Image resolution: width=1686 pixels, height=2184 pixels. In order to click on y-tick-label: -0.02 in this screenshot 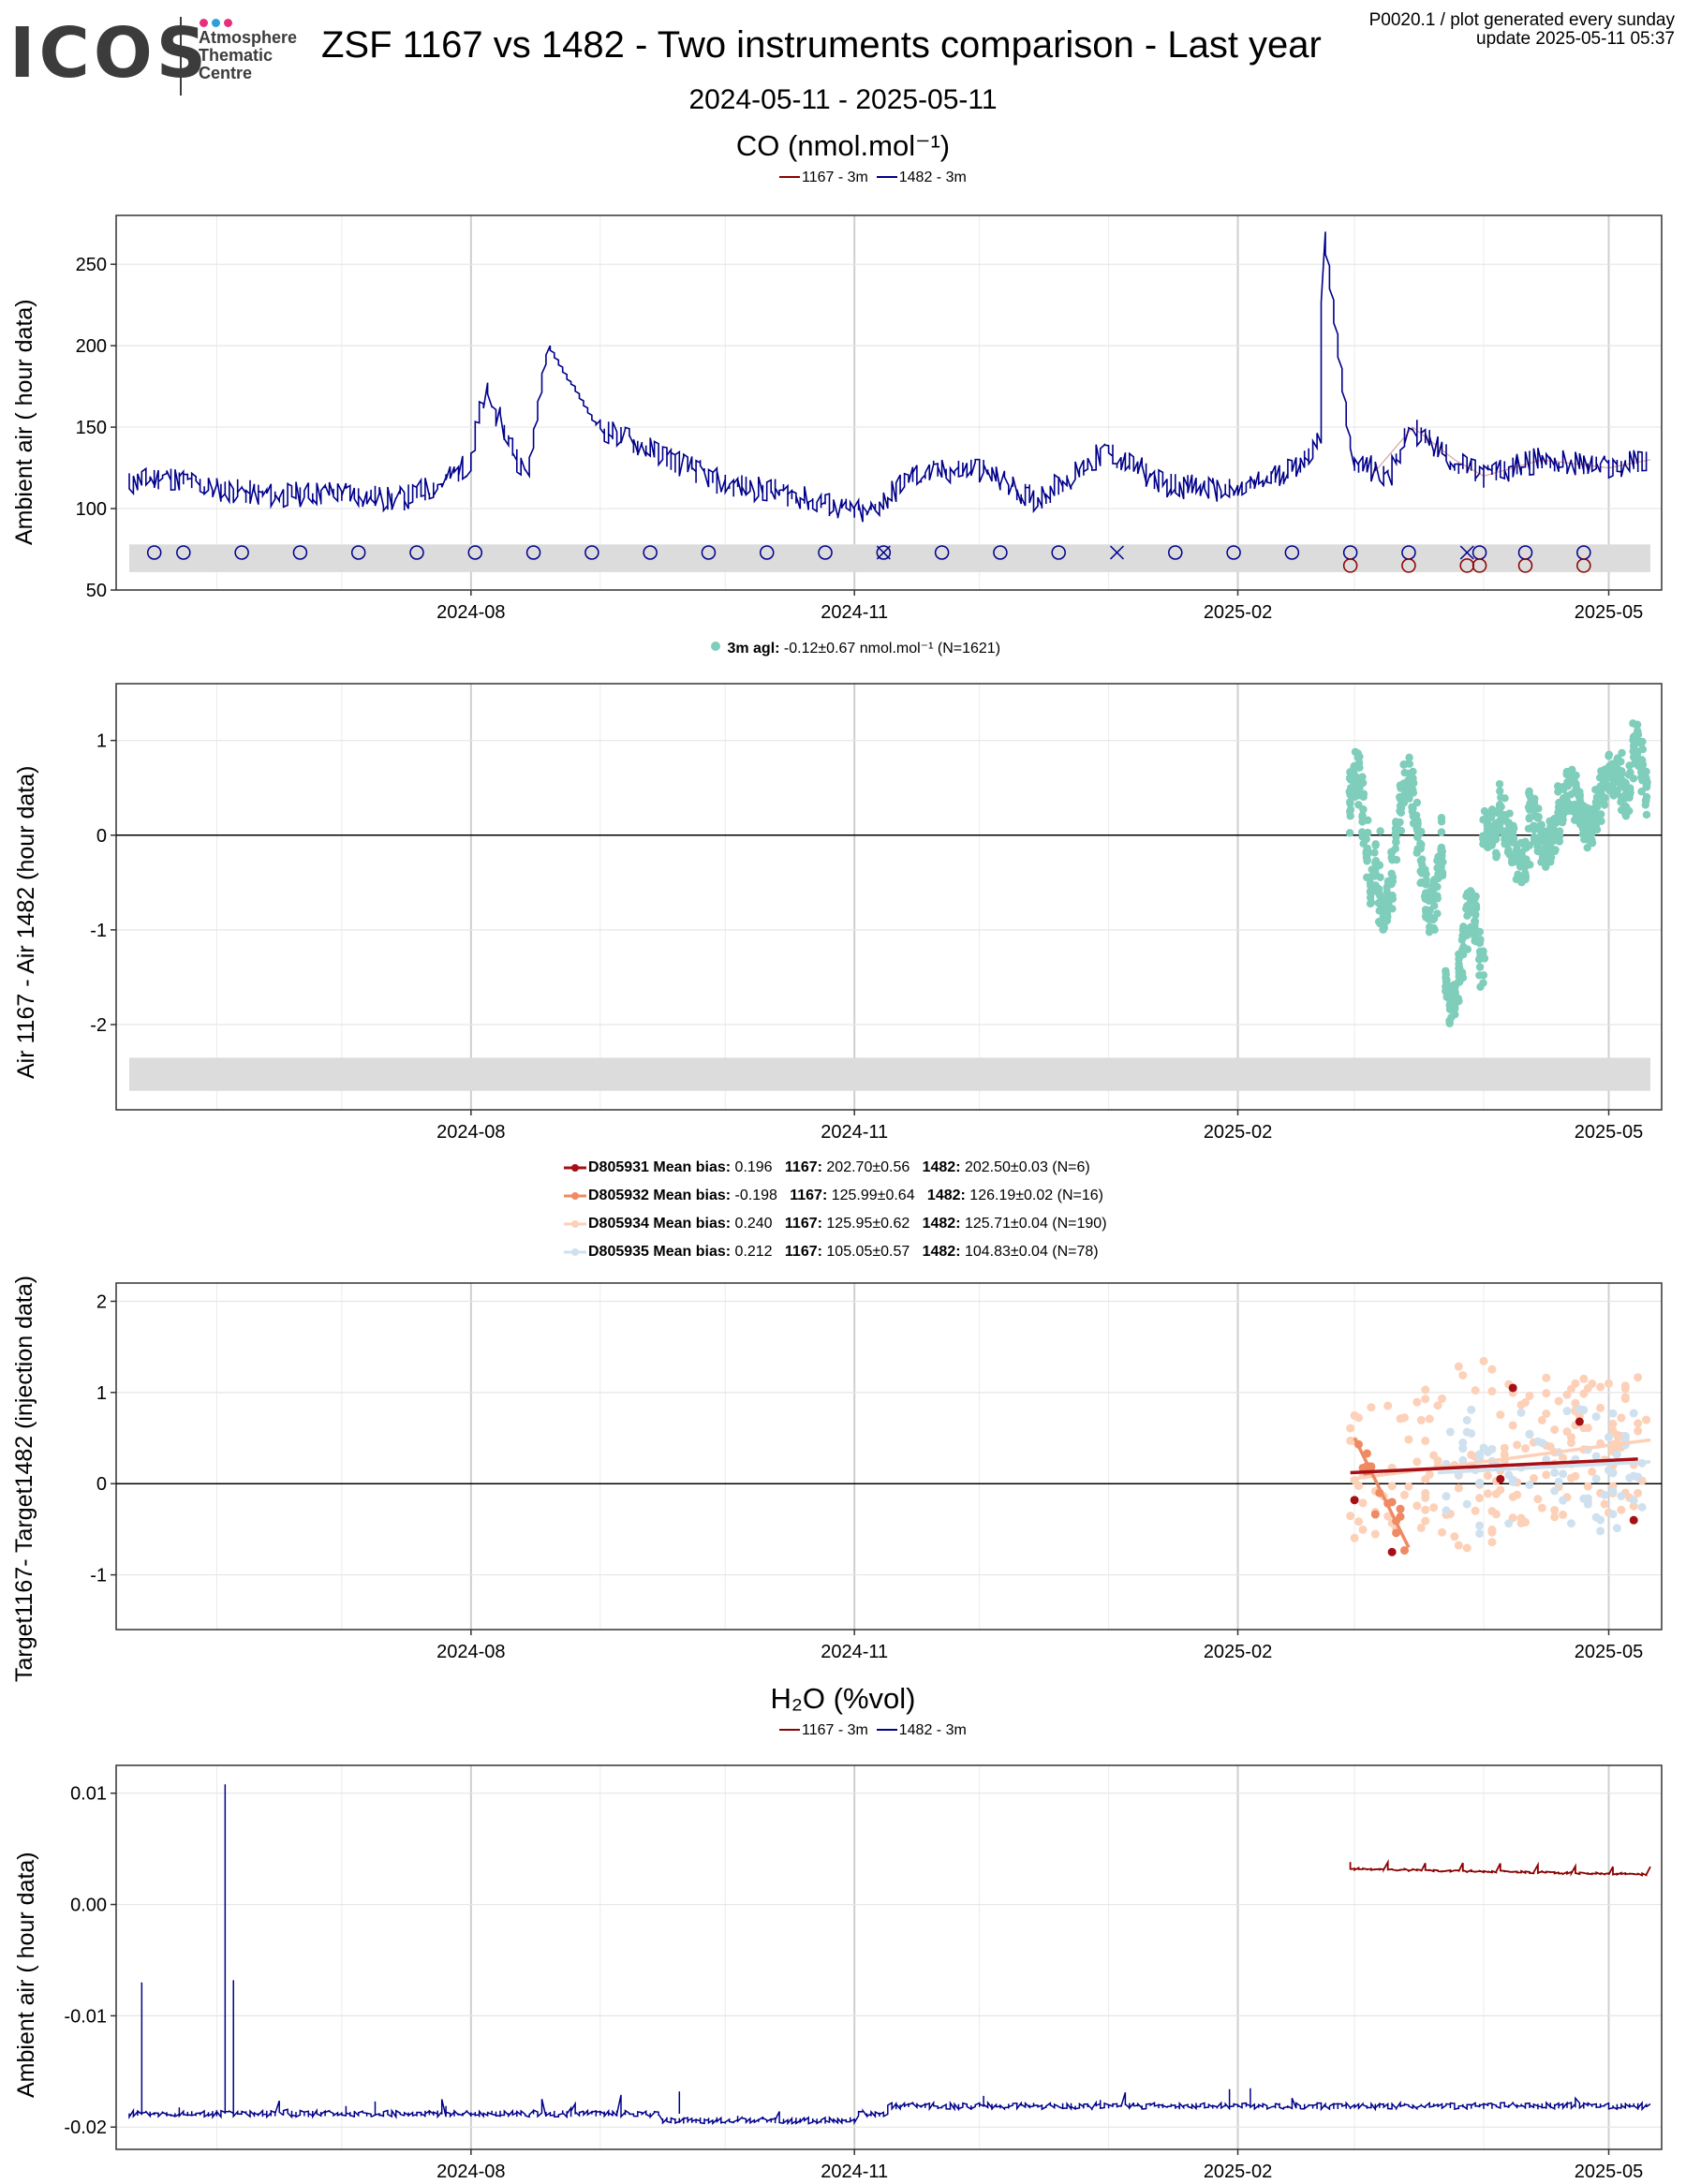, I will do `click(85, 2128)`.